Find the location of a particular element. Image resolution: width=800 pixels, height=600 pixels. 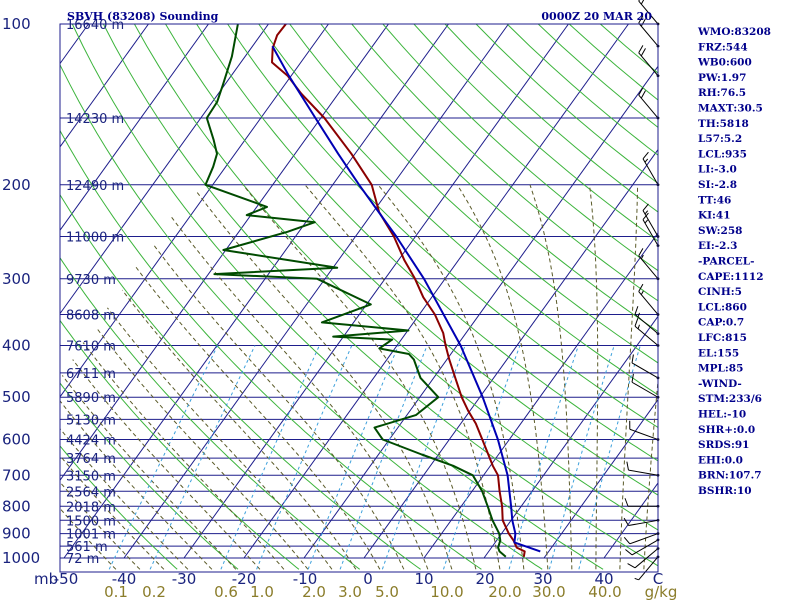

pressure-tick-label: 300 is located at coordinates (16, 279).